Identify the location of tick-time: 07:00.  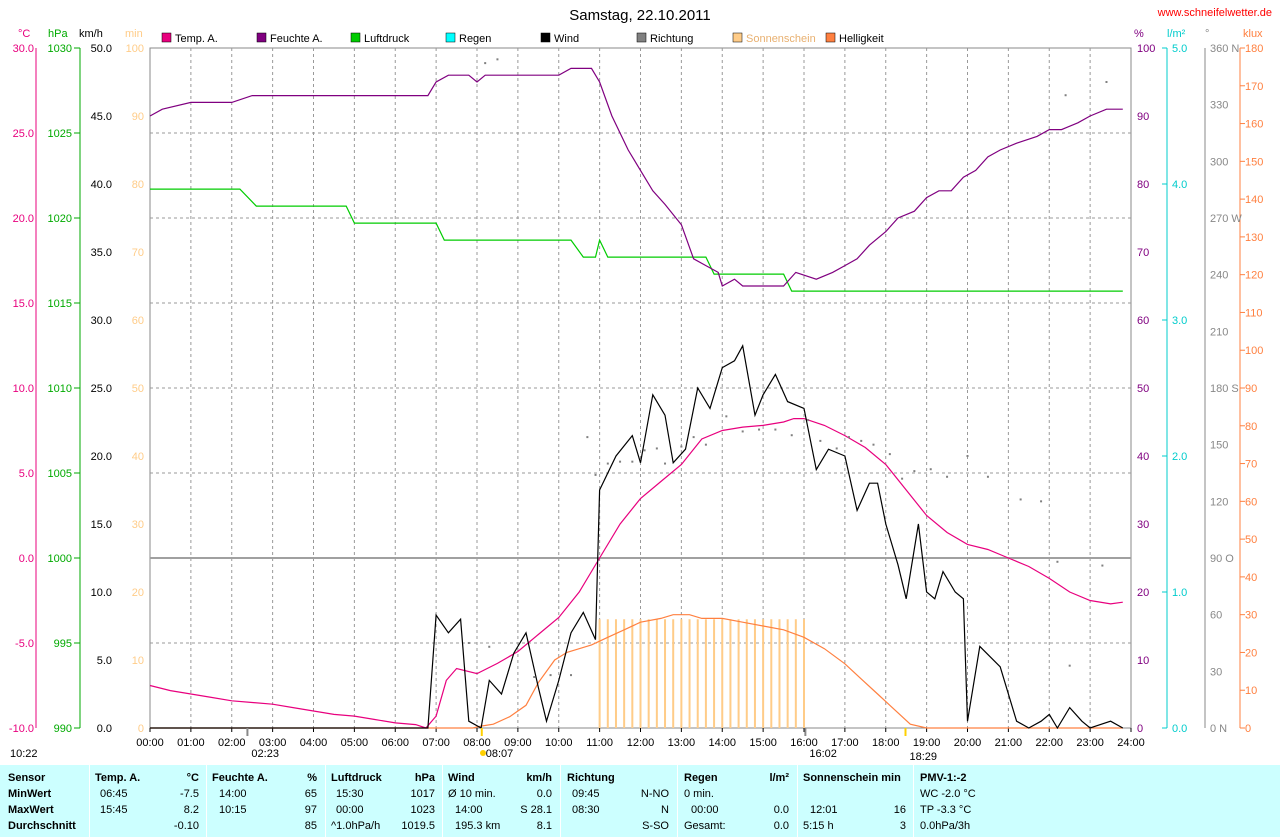
(436, 743).